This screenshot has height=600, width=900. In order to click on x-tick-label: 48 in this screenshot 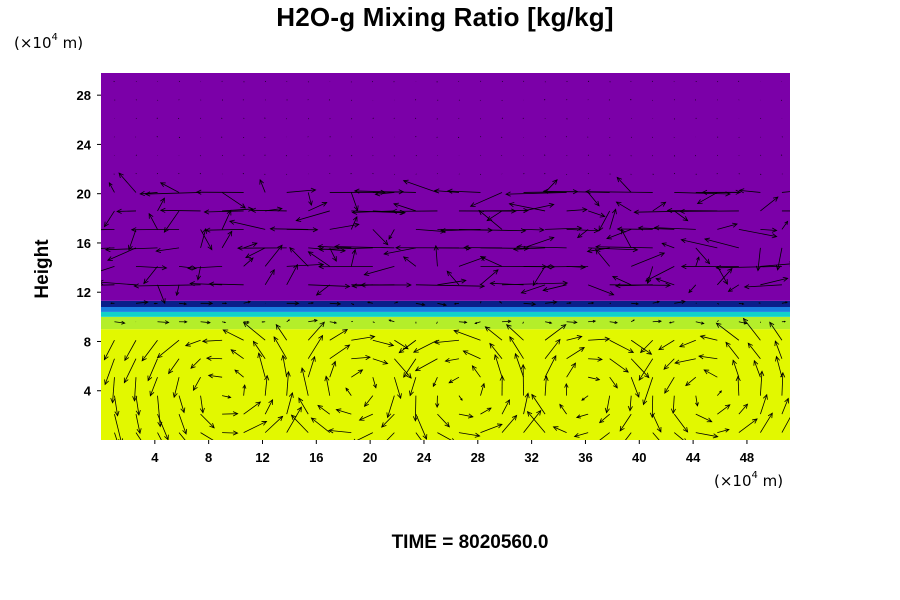, I will do `click(747, 457)`.